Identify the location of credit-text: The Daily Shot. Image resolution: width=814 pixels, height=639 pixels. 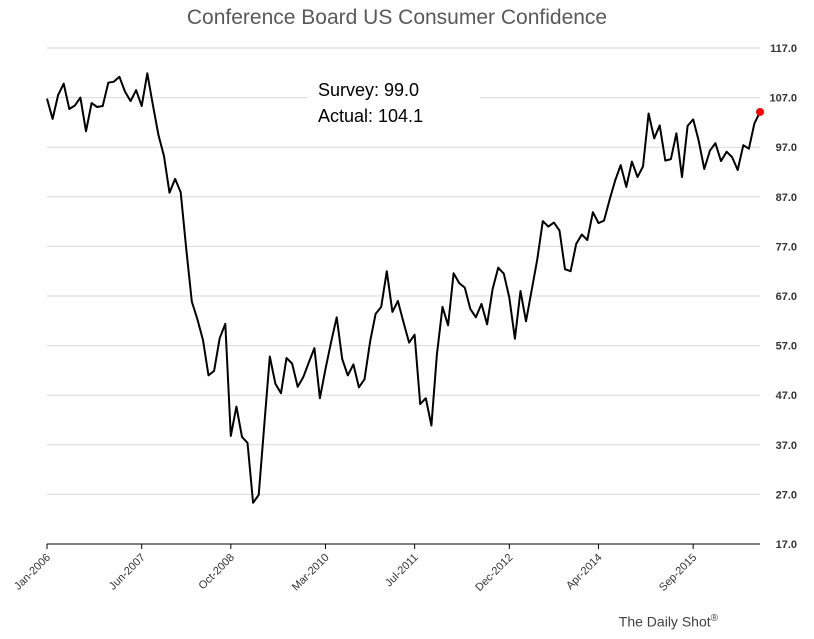
(664, 622).